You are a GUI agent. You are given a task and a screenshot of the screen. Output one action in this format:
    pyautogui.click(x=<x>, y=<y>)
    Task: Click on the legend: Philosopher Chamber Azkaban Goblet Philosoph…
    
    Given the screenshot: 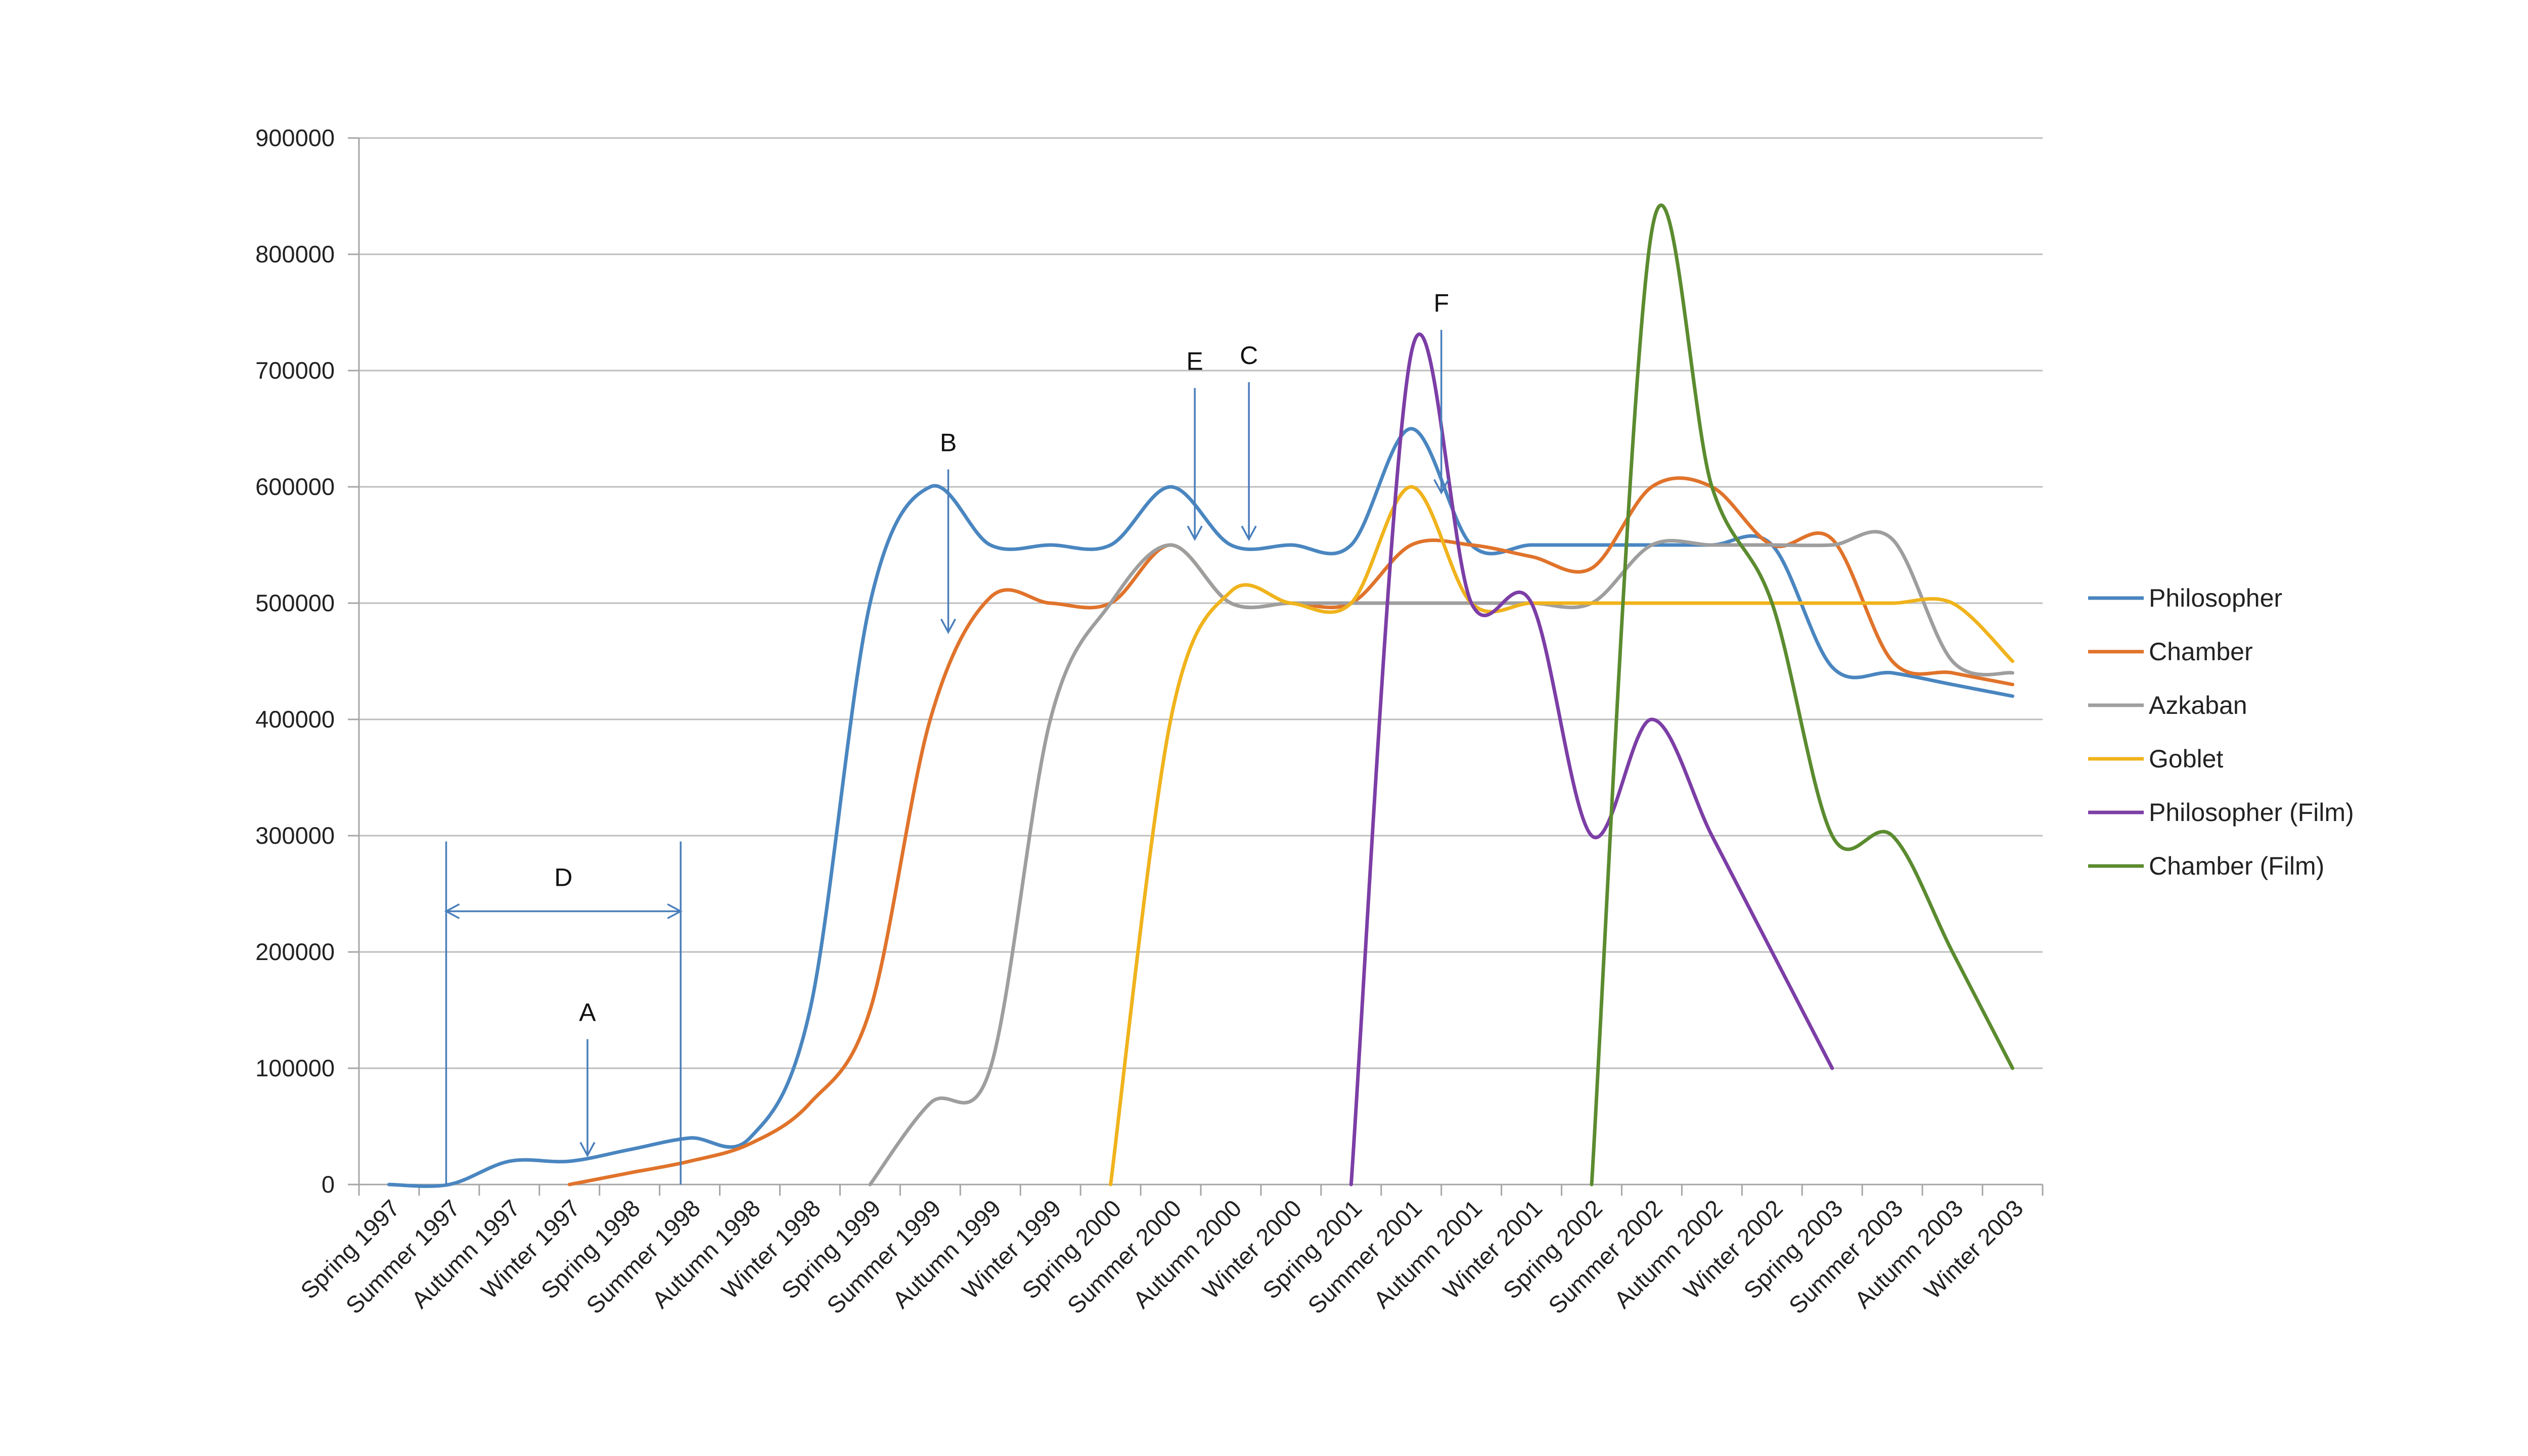 What is the action you would take?
    pyautogui.click(x=2221, y=732)
    